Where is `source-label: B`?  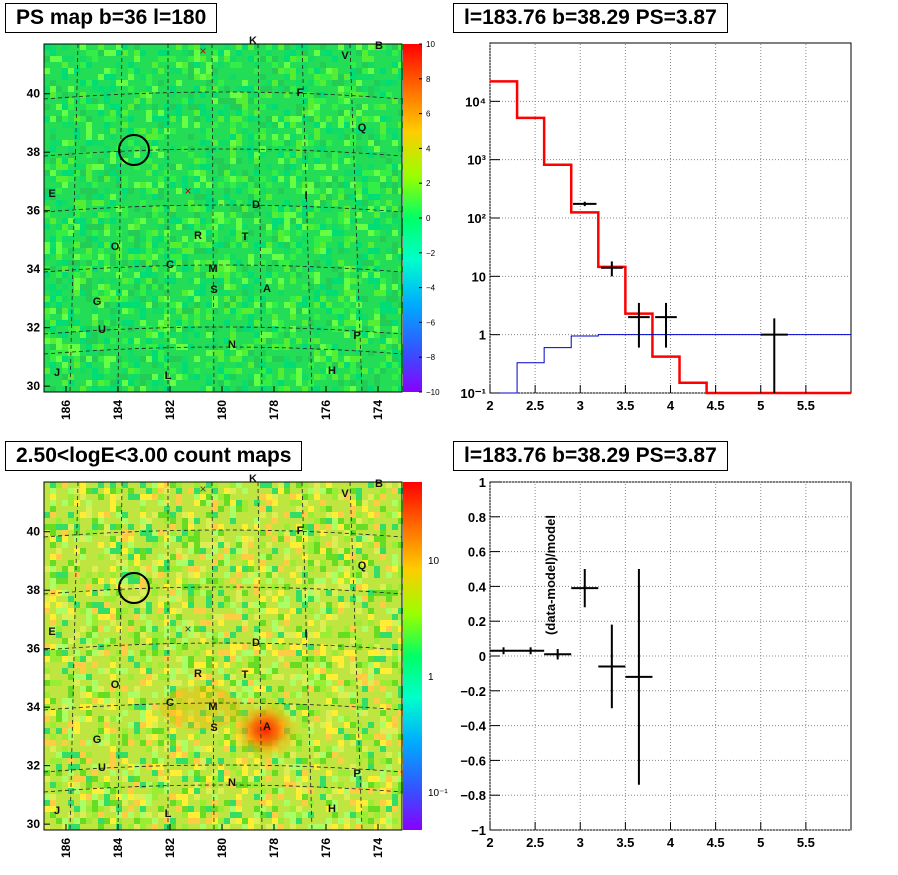
source-label: B is located at coordinates (379, 46).